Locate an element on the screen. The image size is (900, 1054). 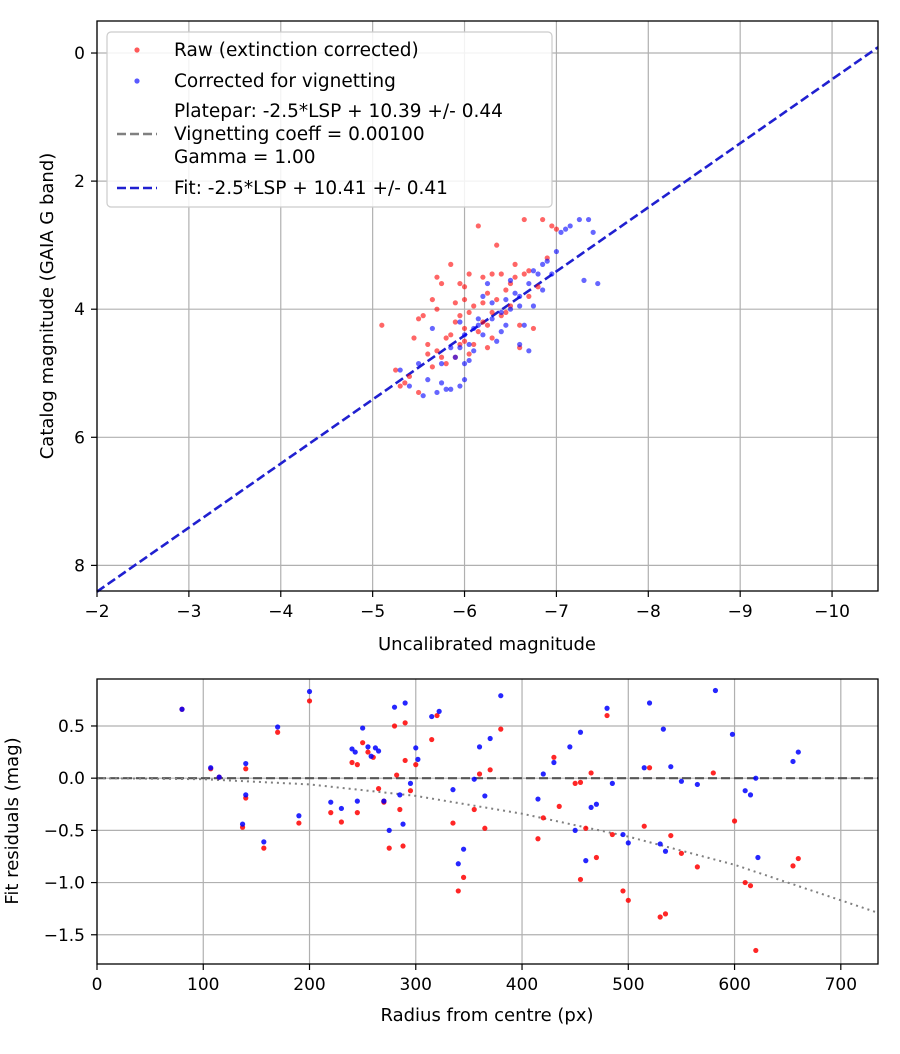
legend-fit-label: Fit: -2.5*LSP + 10.41 +/- 0.41 is located at coordinates (311, 188).